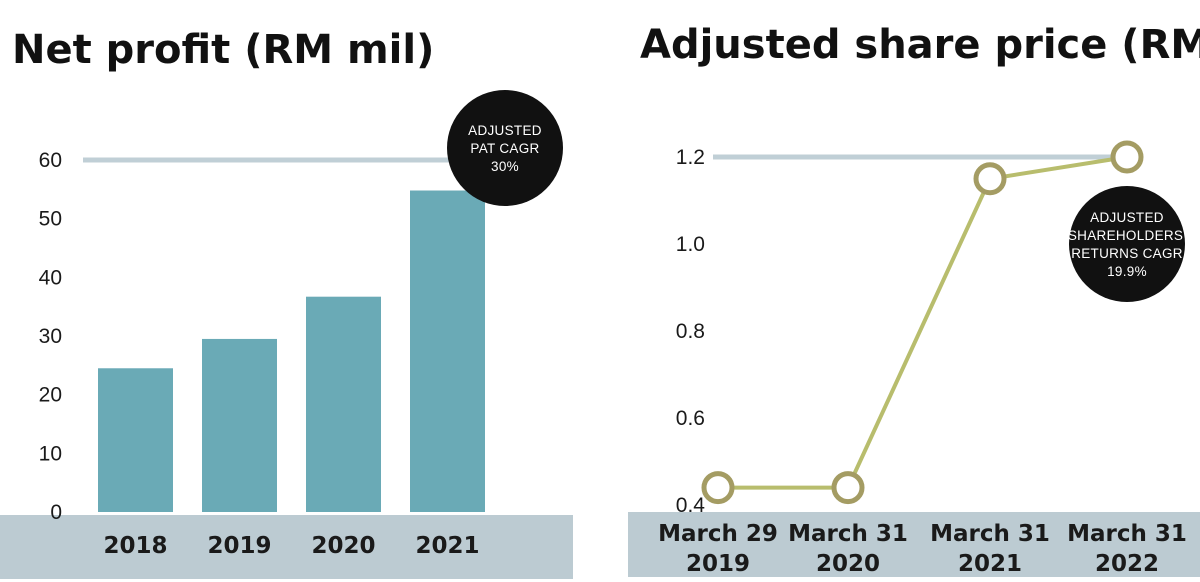 The image size is (1200, 582). I want to click on bar-y-tick-label: 20, so click(50, 395).